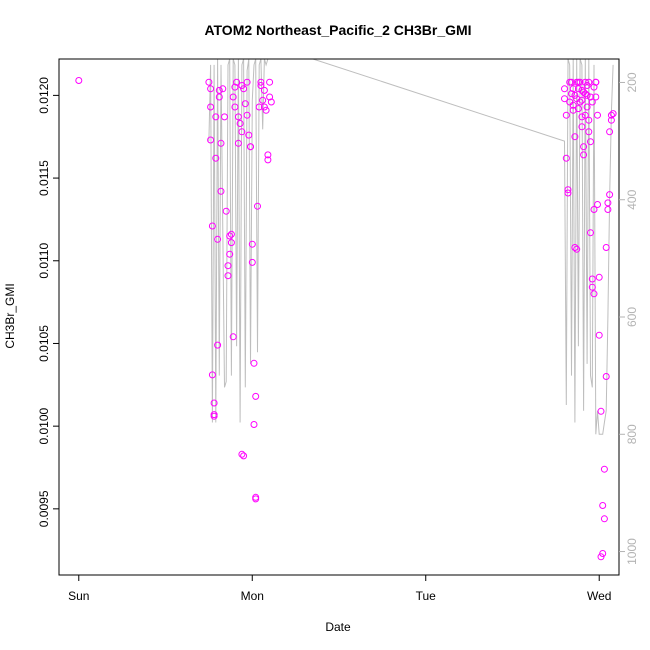  Describe the element at coordinates (44, 178) in the screenshot. I see `y-tick-label: 0.0115` at that location.